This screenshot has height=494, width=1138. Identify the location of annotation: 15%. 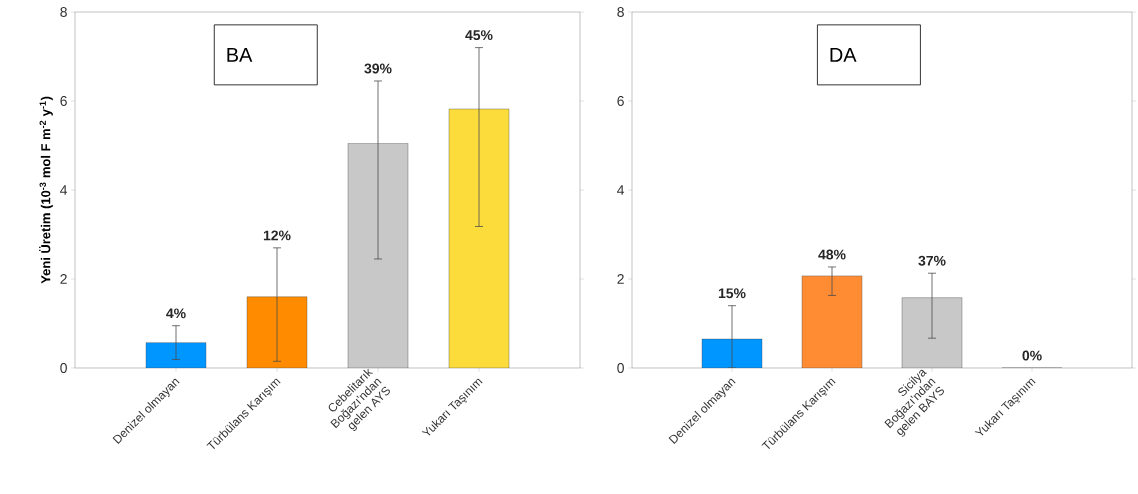
(732, 293).